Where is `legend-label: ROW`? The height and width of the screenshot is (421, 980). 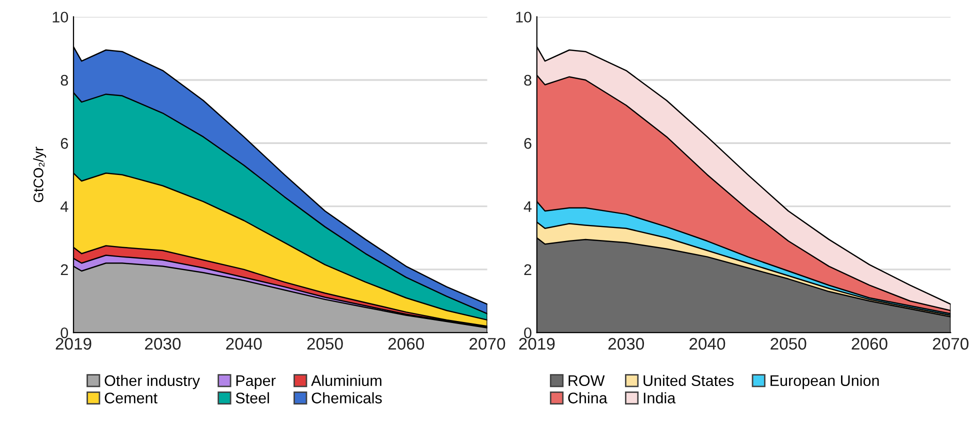 legend-label: ROW is located at coordinates (586, 380).